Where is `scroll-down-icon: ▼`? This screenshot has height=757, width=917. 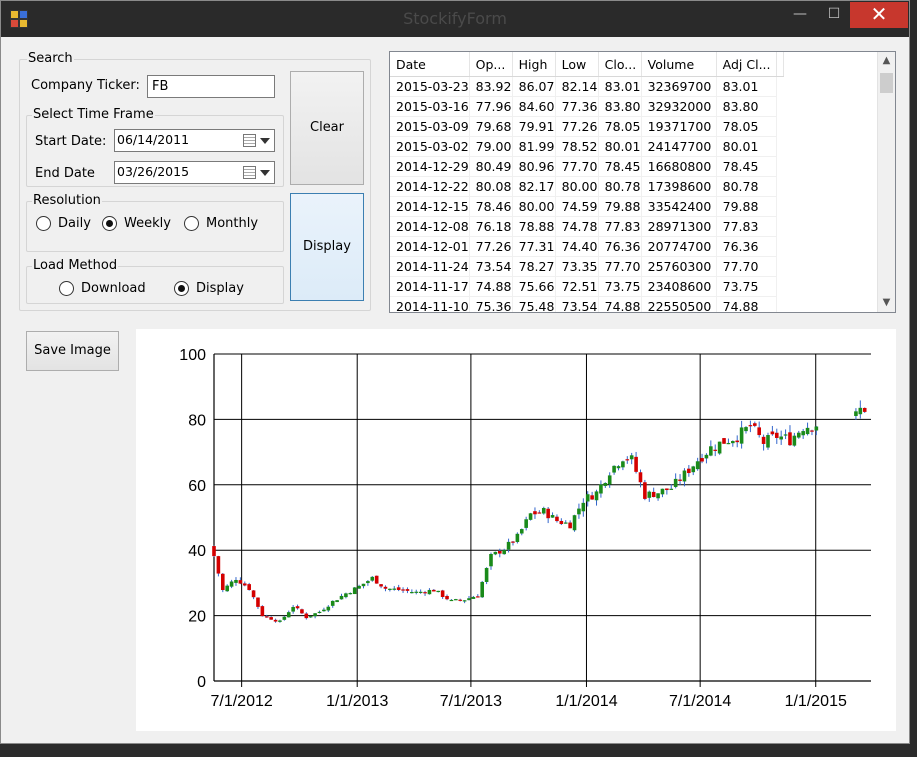
scroll-down-icon: ▼ is located at coordinates (886, 302).